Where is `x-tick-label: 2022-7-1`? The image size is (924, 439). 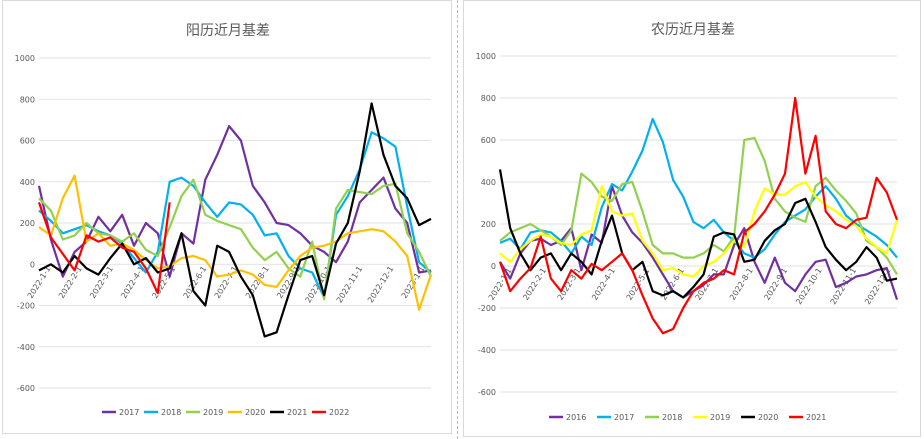
x-tick-label: 2022-7-1 is located at coordinates (226, 283).